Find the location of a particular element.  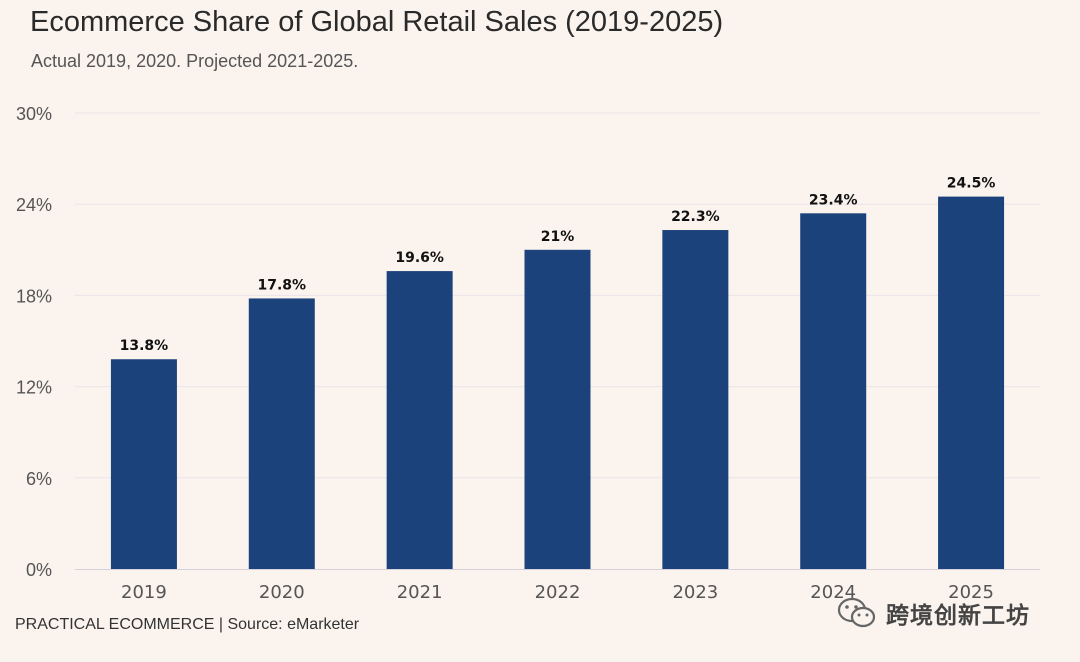

x-tick-label: 2021 is located at coordinates (420, 592).